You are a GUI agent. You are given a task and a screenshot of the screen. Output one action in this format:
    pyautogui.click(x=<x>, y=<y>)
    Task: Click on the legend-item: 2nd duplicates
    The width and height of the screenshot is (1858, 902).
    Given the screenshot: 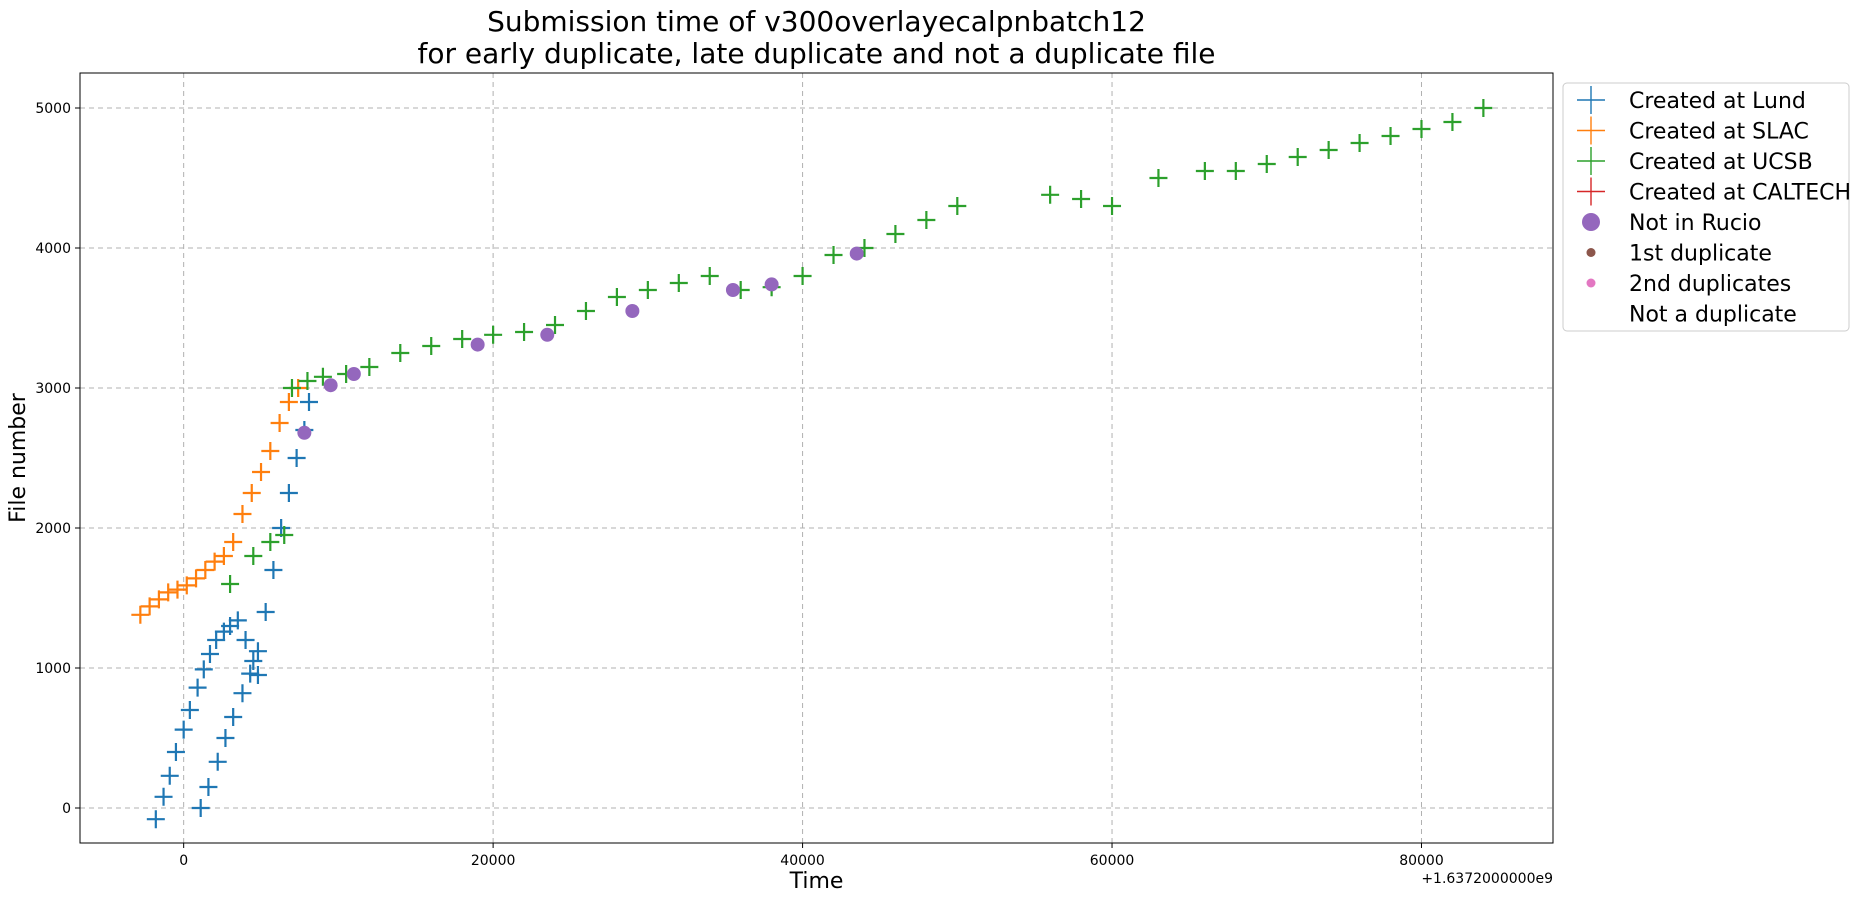 What is the action you would take?
    pyautogui.click(x=1688, y=284)
    